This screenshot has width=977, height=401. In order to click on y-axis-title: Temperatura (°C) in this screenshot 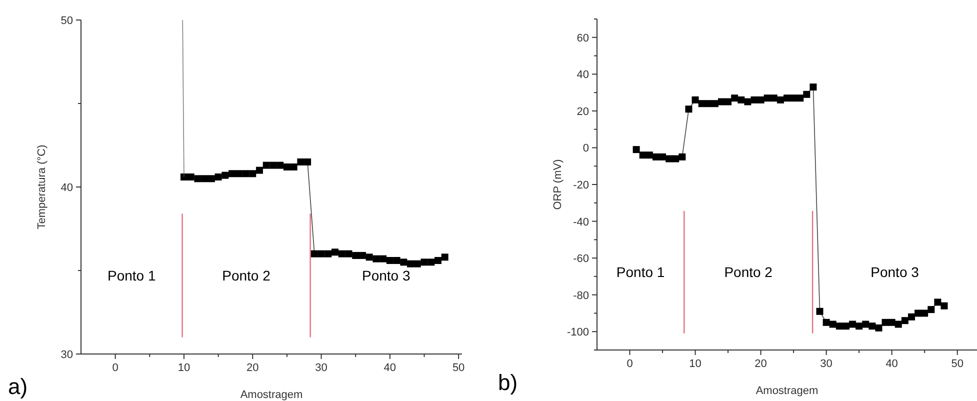, I will do `click(42, 187)`.